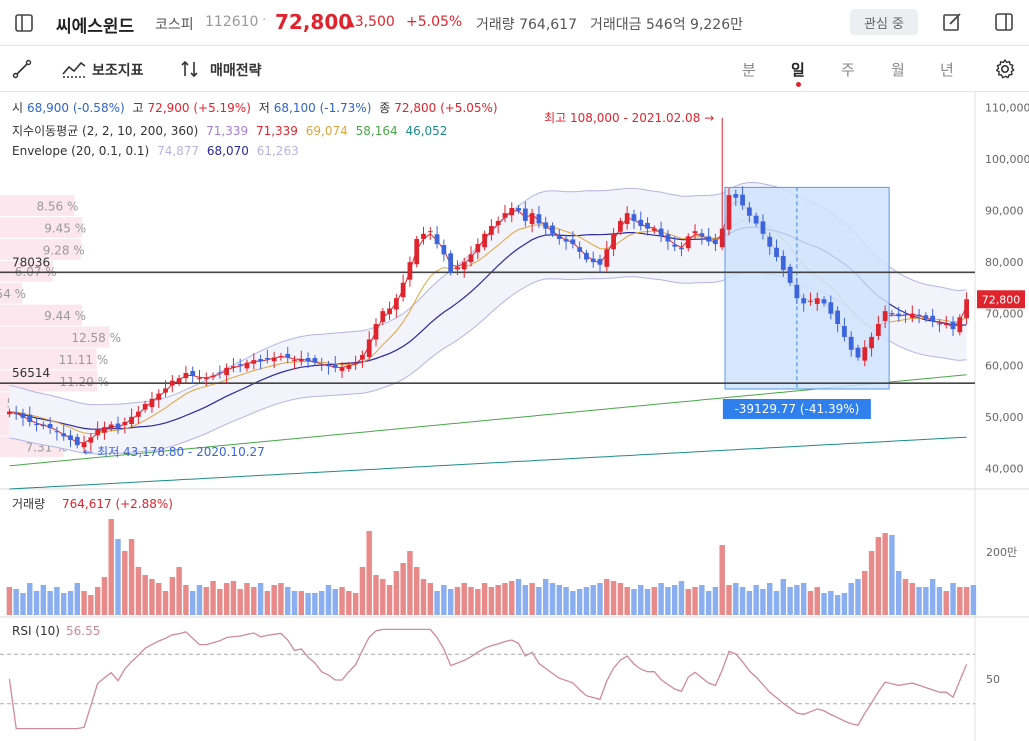 The height and width of the screenshot is (741, 1029). I want to click on ma-value-4: 58,164, so click(376, 131).